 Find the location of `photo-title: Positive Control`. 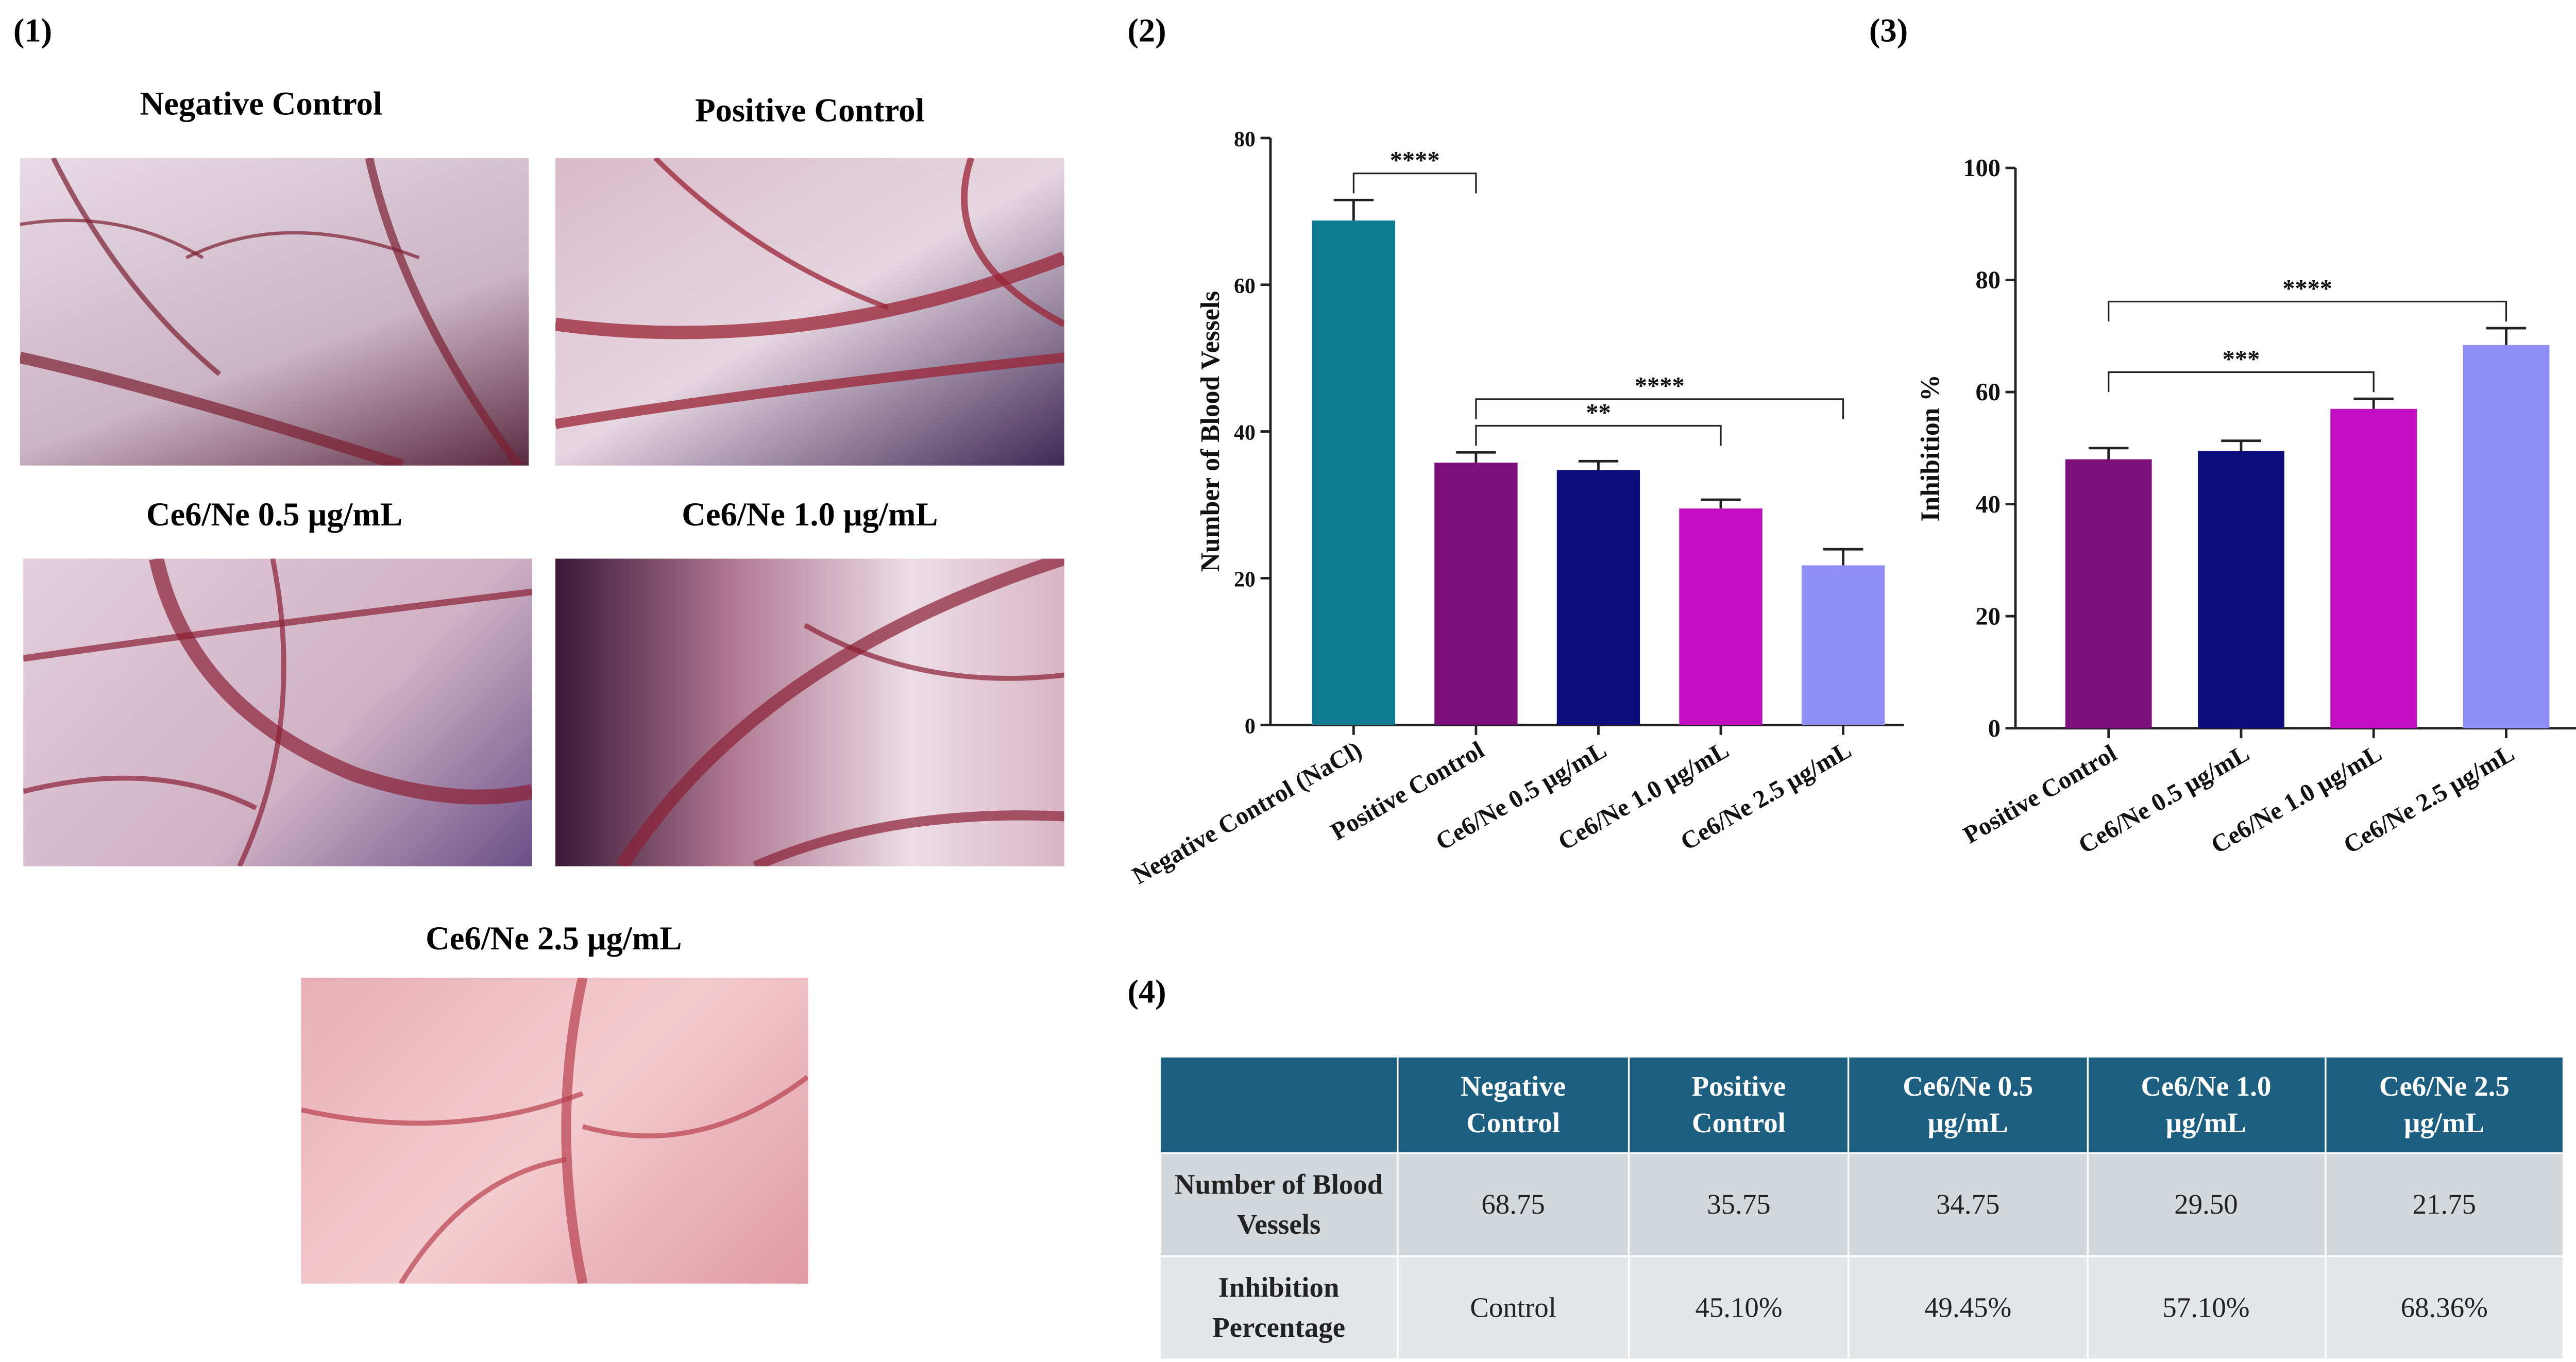

photo-title: Positive Control is located at coordinates (810, 111).